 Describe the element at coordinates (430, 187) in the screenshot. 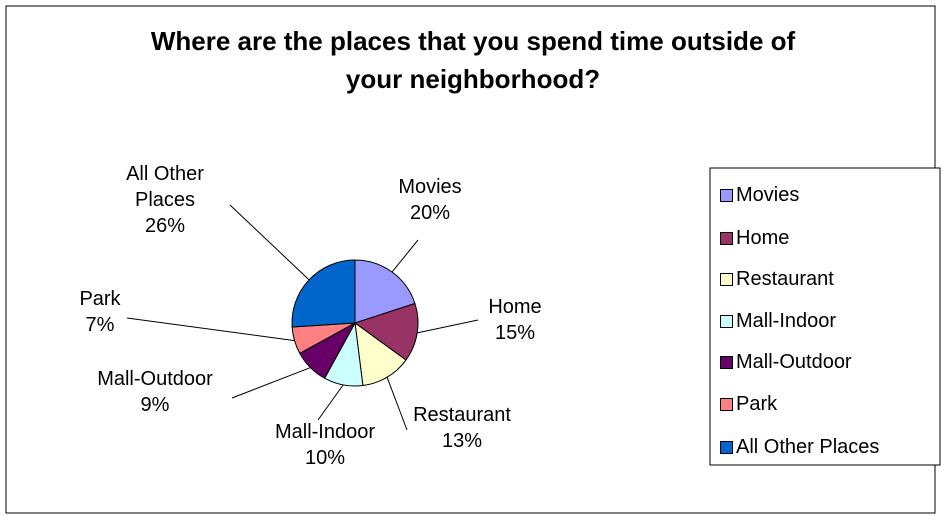

I see `data-label-name: Movies` at that location.